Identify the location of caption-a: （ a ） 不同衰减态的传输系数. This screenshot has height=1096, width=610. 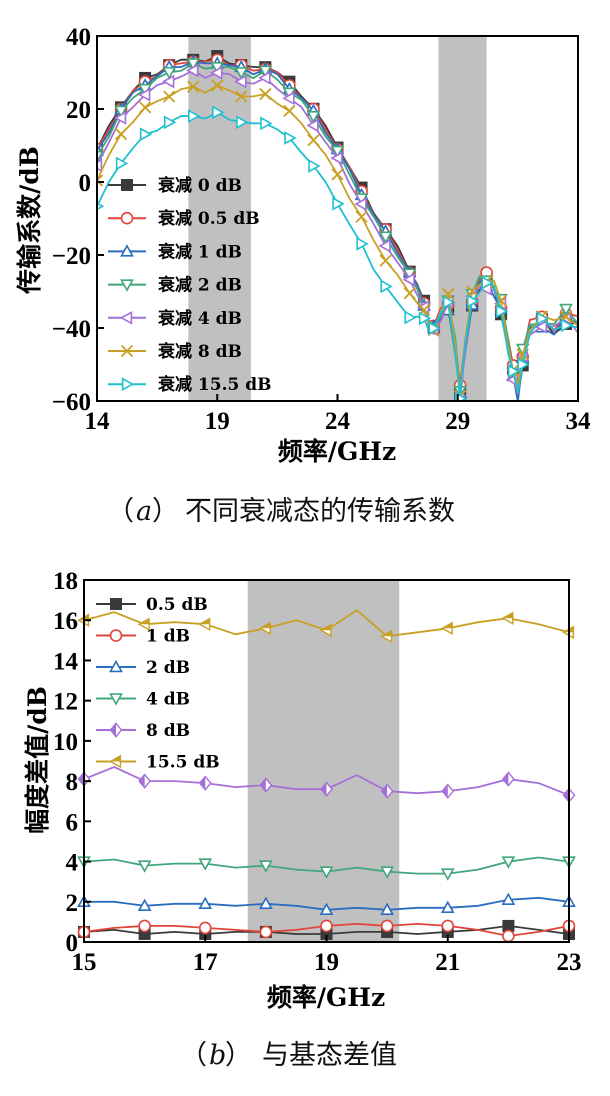
(305, 511).